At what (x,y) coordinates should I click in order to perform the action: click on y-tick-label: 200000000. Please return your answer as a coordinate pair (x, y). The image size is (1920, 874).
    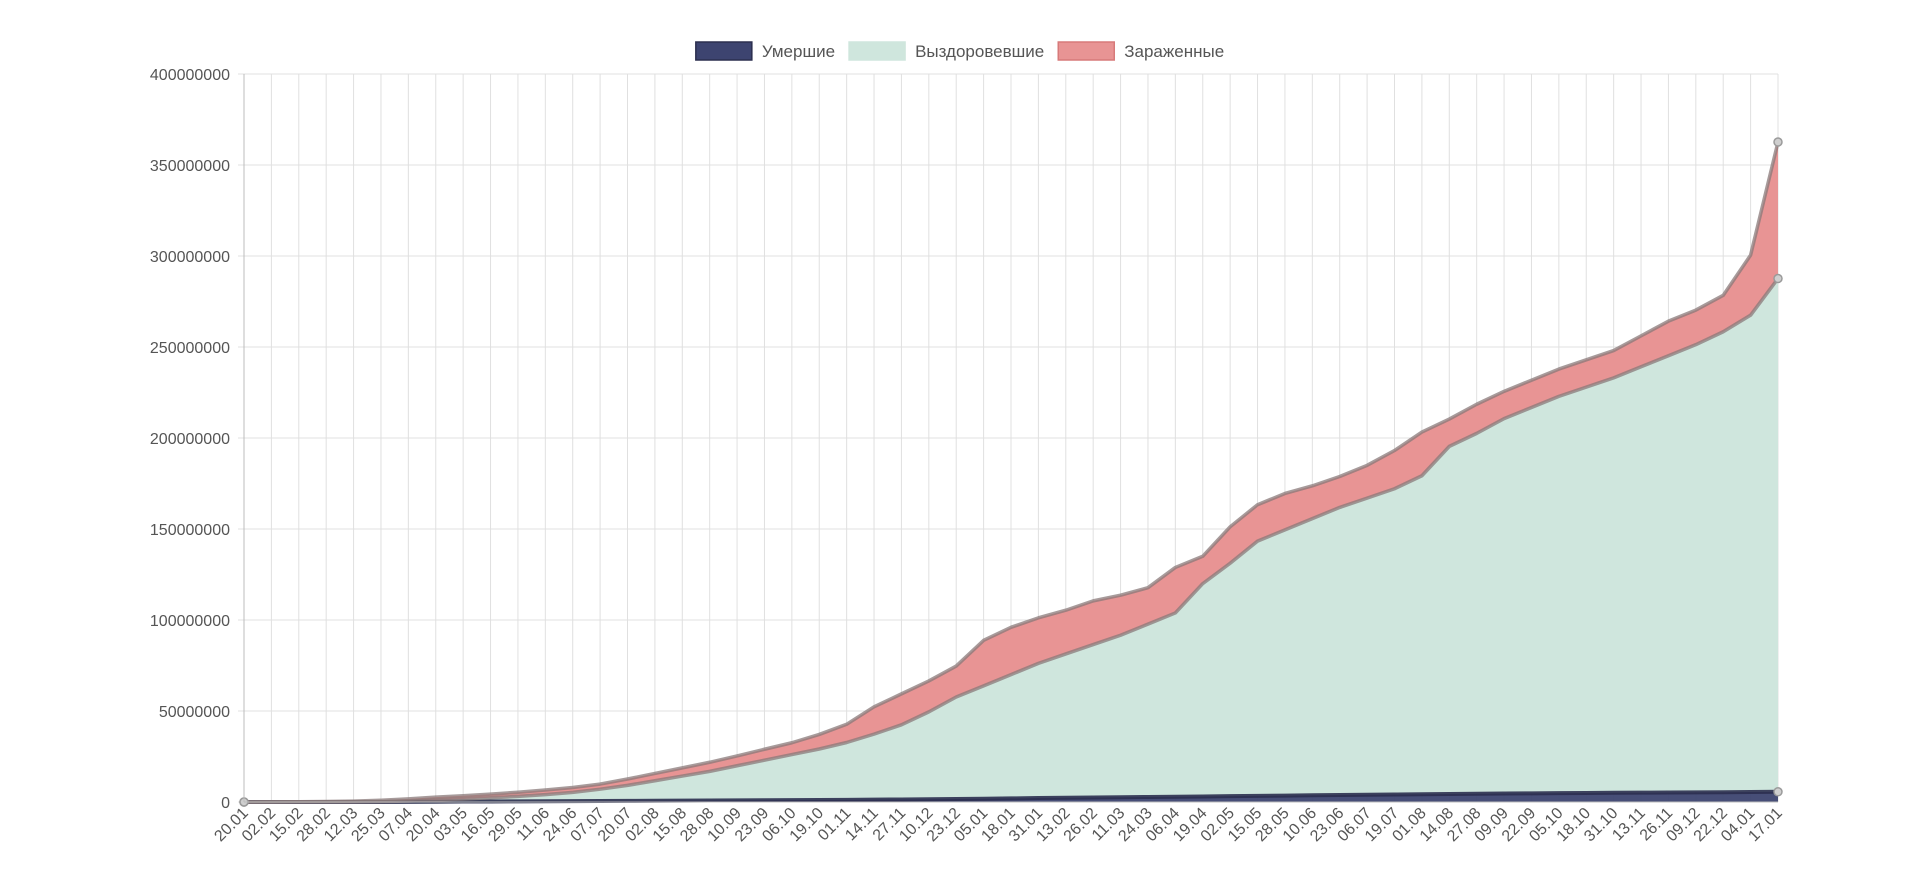
    Looking at the image, I should click on (190, 439).